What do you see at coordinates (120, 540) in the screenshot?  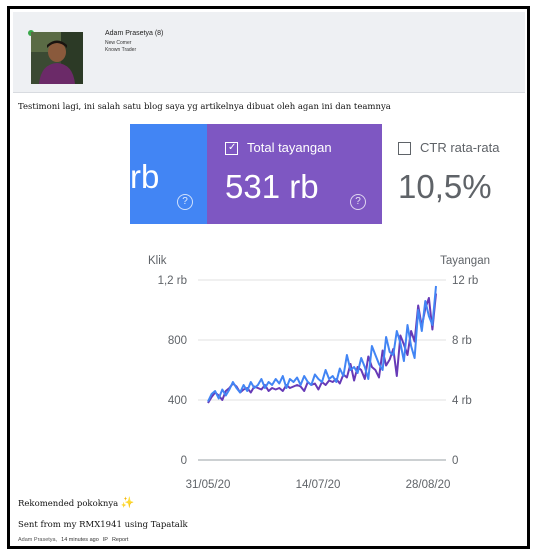 I see `report-link: Report` at bounding box center [120, 540].